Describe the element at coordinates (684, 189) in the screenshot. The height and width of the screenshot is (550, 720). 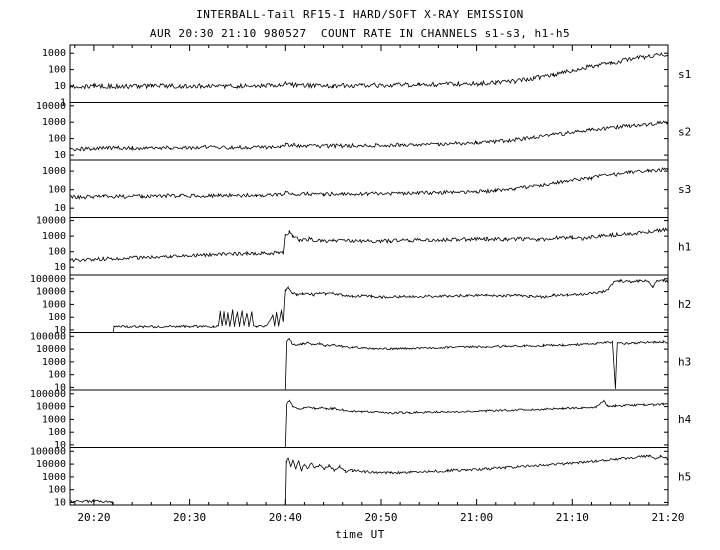
I see `panel-label-s3: s3` at that location.